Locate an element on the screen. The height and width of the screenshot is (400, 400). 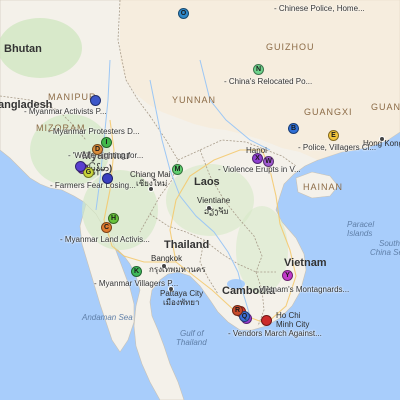
map-marker-y: Y is located at coordinates (287, 275).